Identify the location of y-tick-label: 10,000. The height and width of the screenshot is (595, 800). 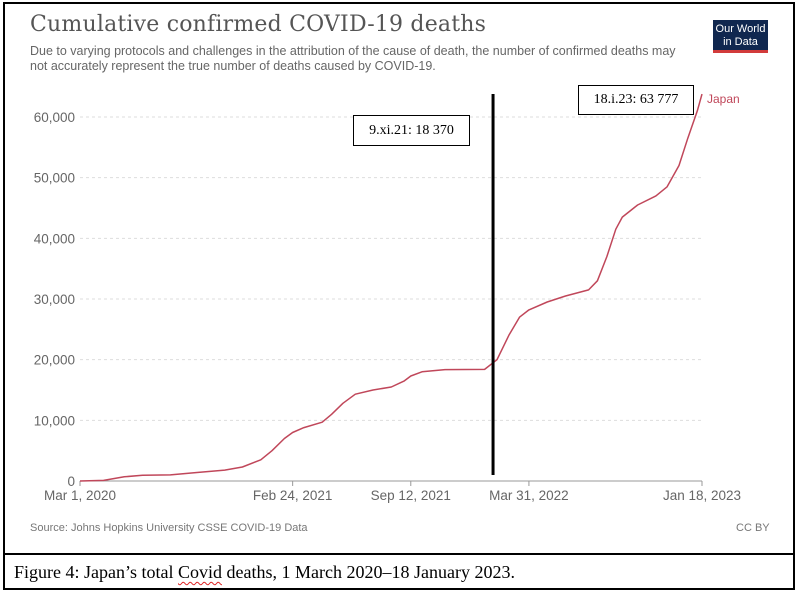
(54, 420).